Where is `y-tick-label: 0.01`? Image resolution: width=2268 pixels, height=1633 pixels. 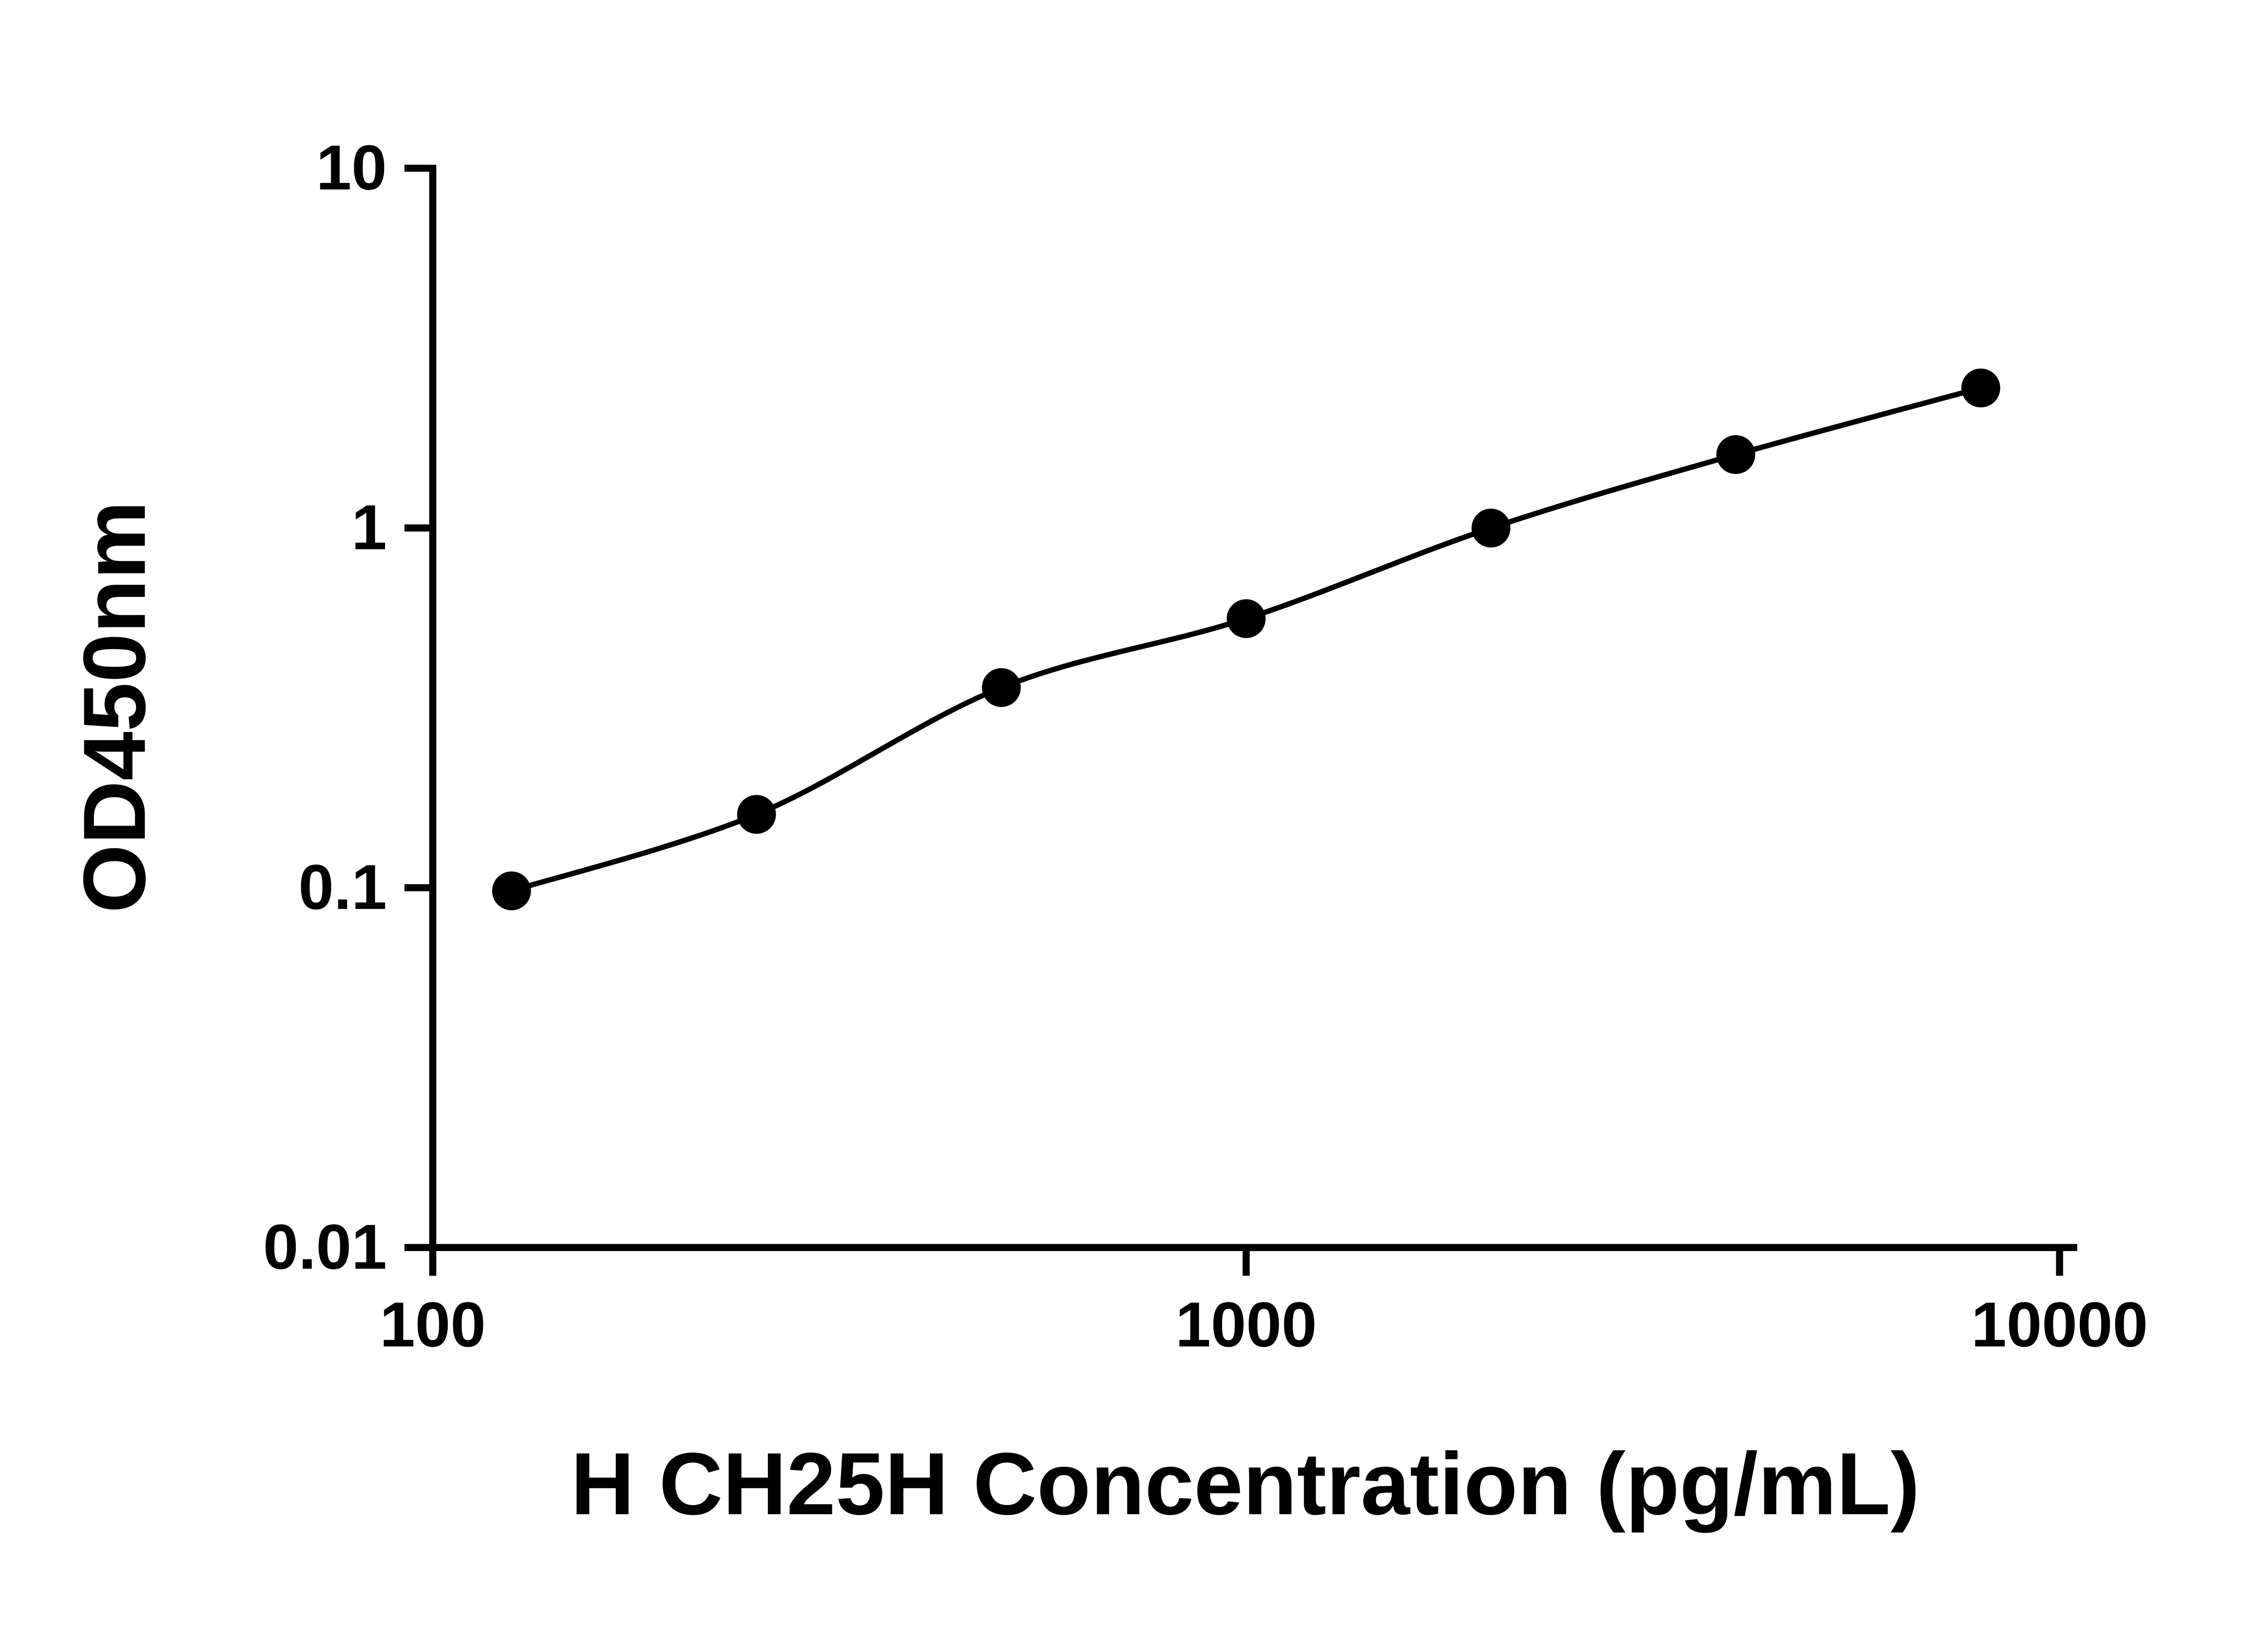 y-tick-label: 0.01 is located at coordinates (325, 1246).